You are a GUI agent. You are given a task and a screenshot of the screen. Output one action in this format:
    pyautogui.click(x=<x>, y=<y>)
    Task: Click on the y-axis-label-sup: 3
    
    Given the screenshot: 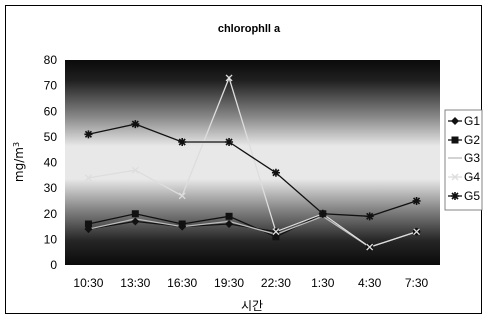 What is the action you would take?
    pyautogui.click(x=16, y=144)
    